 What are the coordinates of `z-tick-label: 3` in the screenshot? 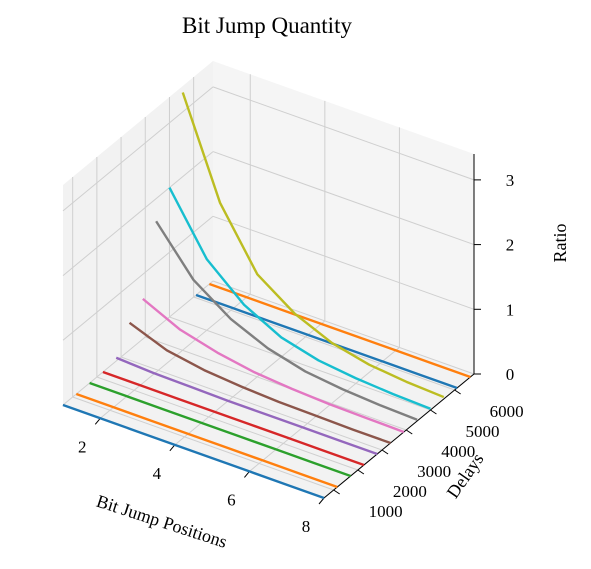 It's located at (510, 180).